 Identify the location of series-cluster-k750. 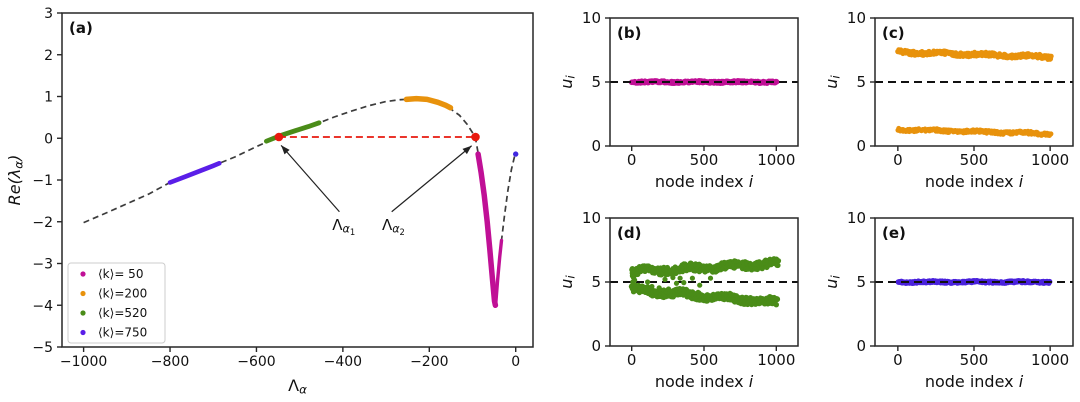
(194, 173).